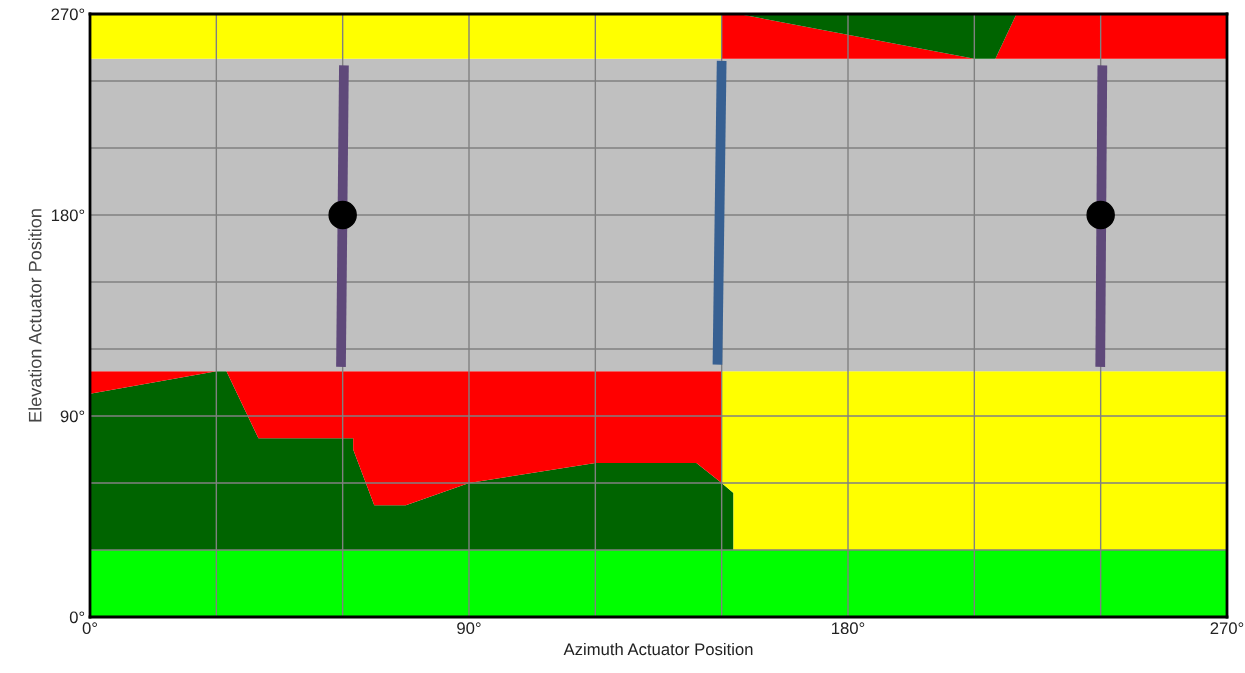  I want to click on x-tick-label: 0°, so click(89, 628).